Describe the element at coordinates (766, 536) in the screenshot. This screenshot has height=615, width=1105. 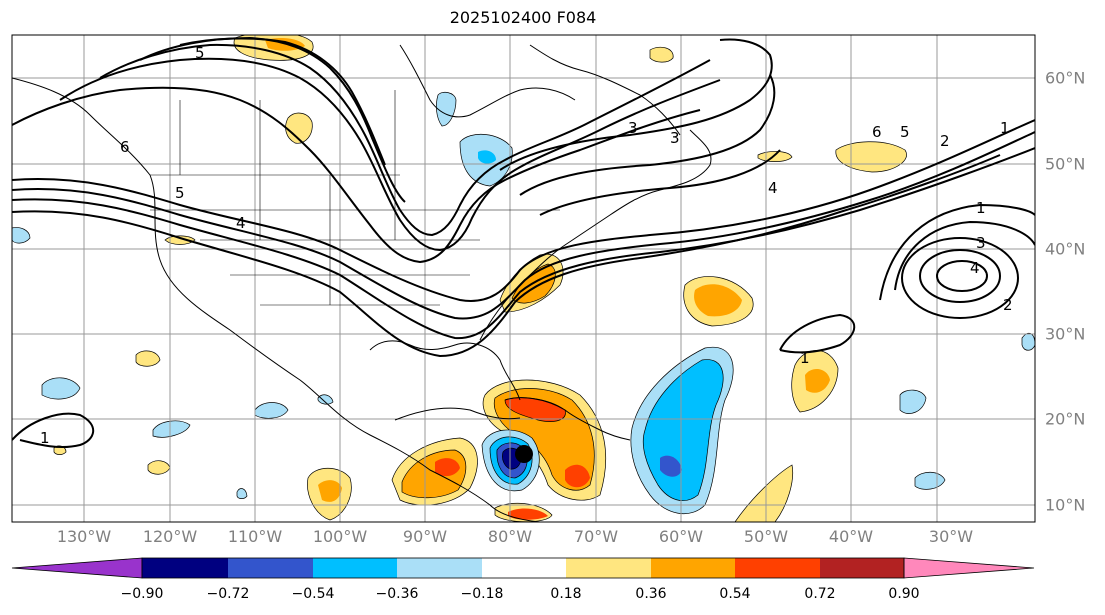
I see `lon-label: 50°W` at that location.